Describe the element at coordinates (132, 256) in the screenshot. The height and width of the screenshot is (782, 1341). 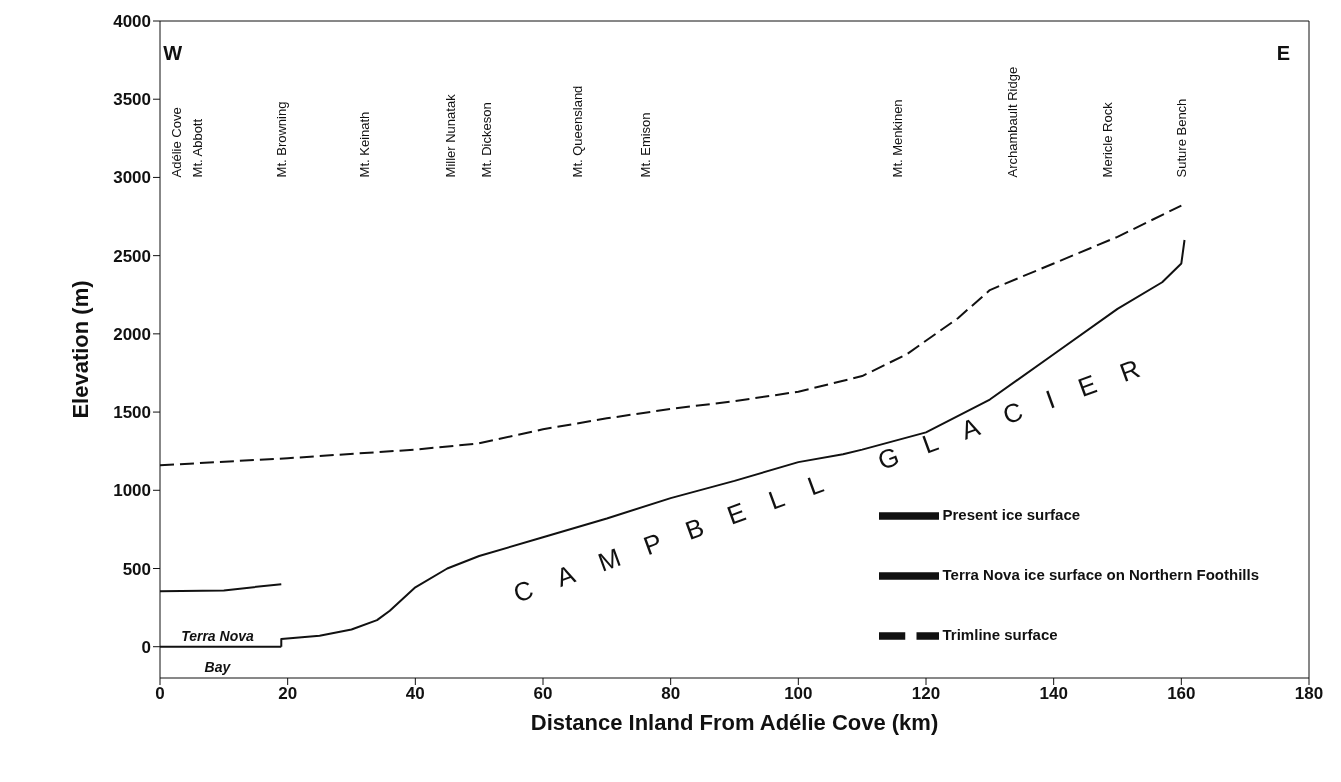
I see `y-tick-label: 2500` at that location.